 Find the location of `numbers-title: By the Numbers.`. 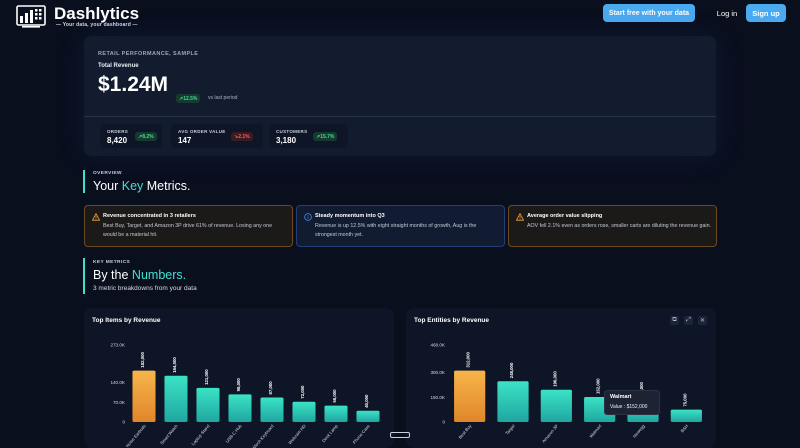

numbers-title: By the Numbers. is located at coordinates (139, 275).